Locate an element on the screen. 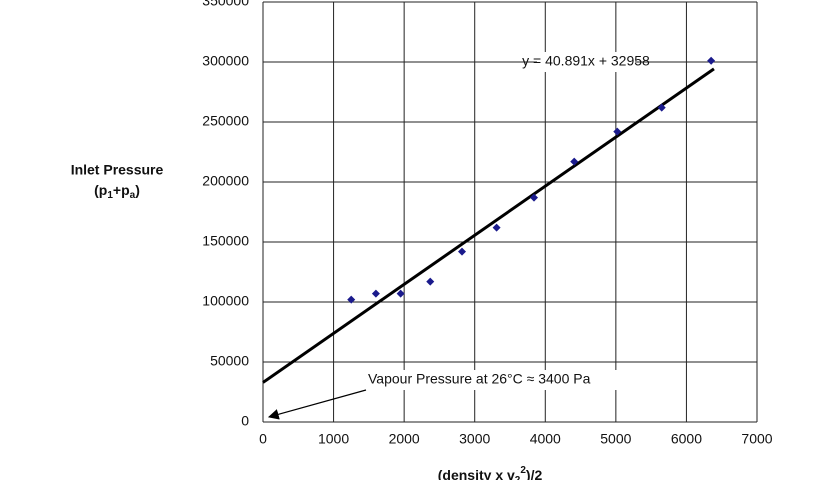 This screenshot has width=840, height=480. y-tick-label: 100000 is located at coordinates (225, 301).